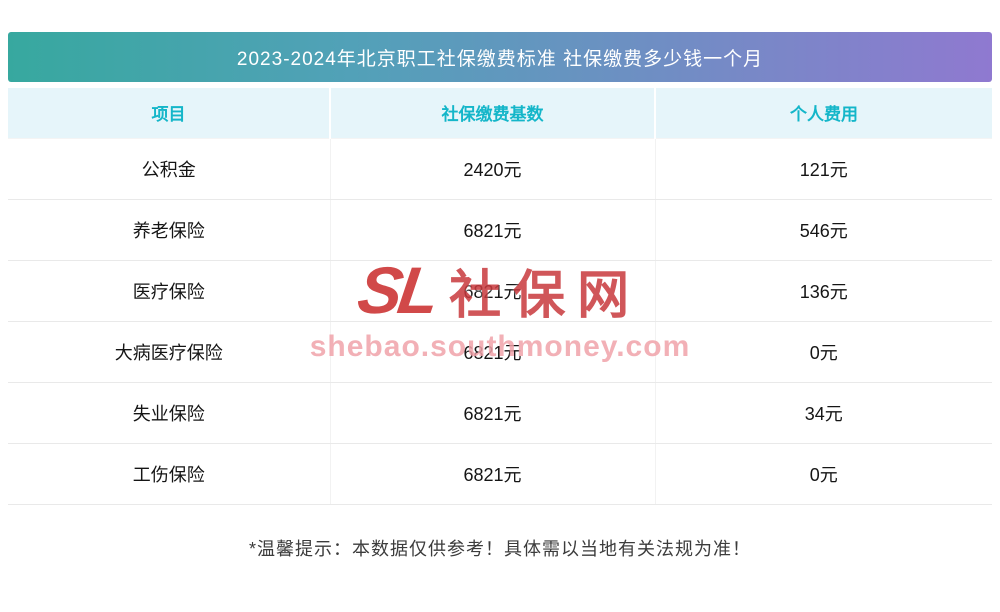  What do you see at coordinates (823, 113) in the screenshot?
I see `column-header-personal-fee: 个人费用` at bounding box center [823, 113].